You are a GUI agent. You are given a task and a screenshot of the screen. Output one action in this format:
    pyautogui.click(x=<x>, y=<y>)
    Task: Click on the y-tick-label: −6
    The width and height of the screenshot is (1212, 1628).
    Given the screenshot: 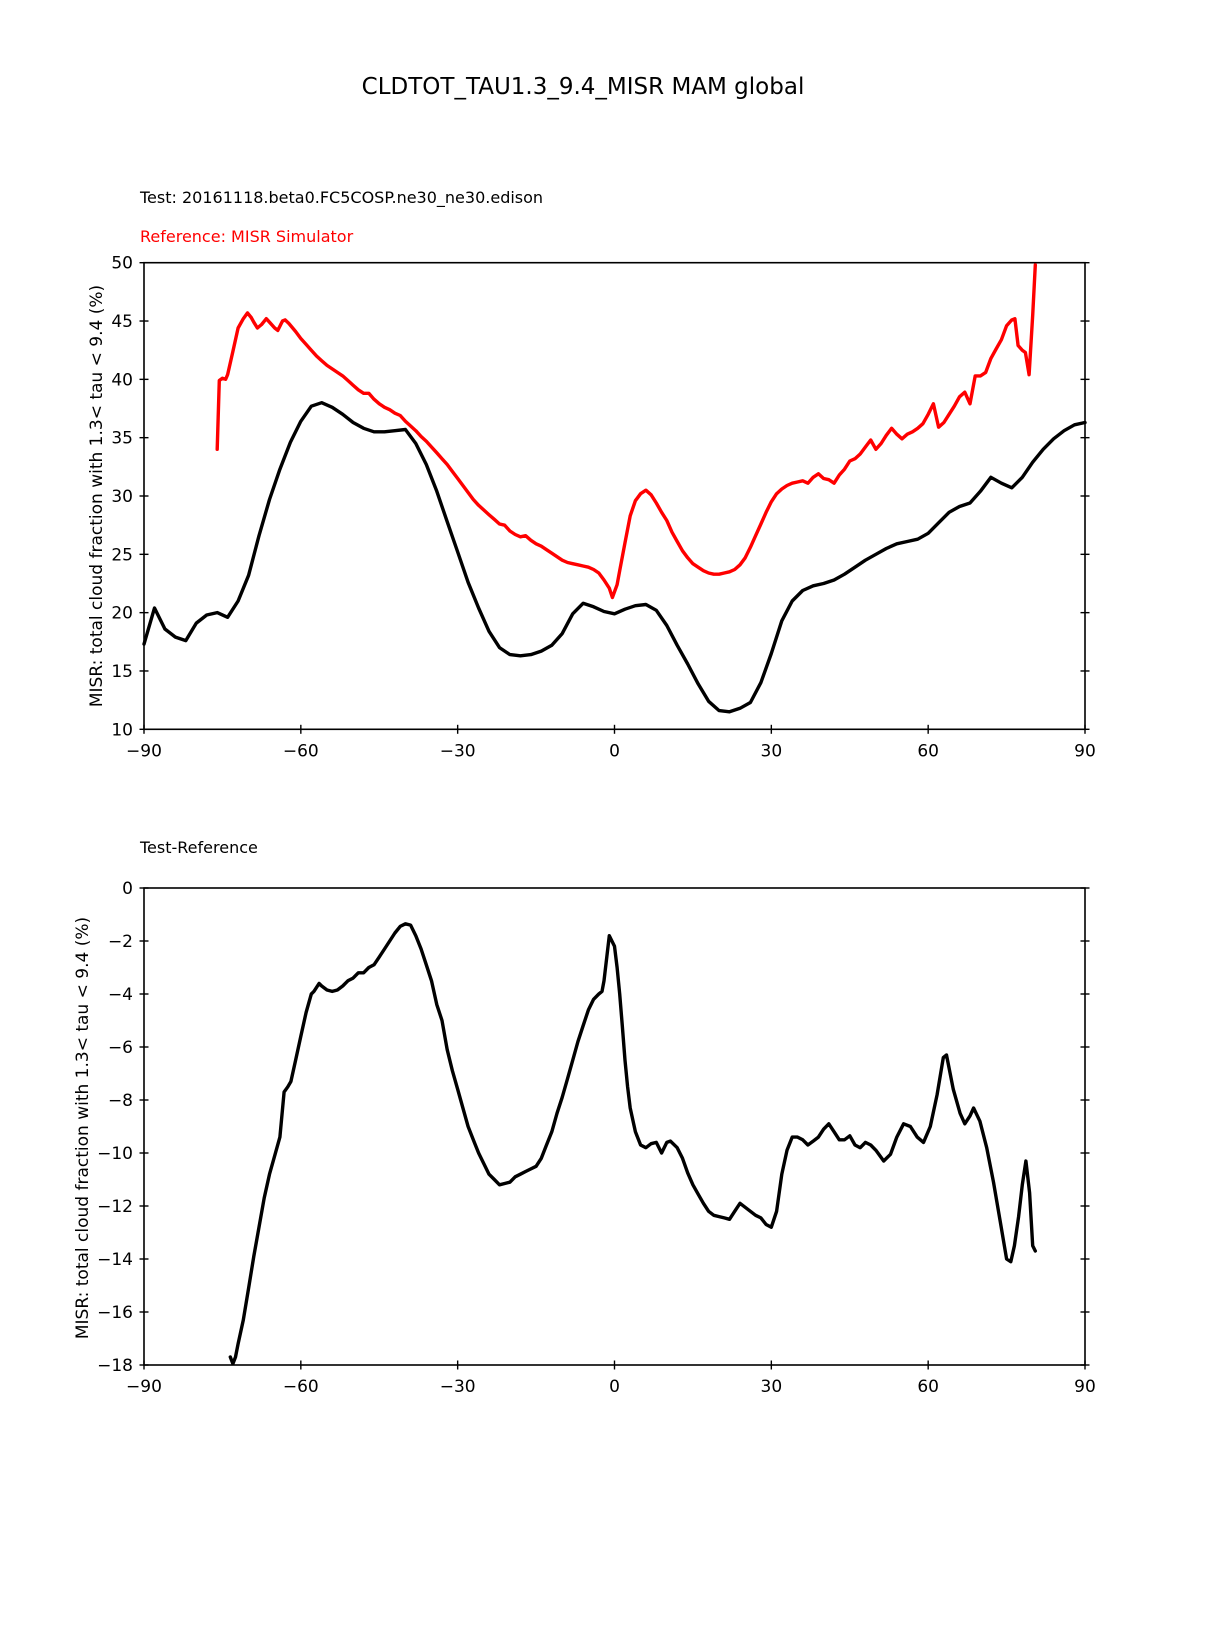 What is the action you would take?
    pyautogui.click(x=120, y=1048)
    